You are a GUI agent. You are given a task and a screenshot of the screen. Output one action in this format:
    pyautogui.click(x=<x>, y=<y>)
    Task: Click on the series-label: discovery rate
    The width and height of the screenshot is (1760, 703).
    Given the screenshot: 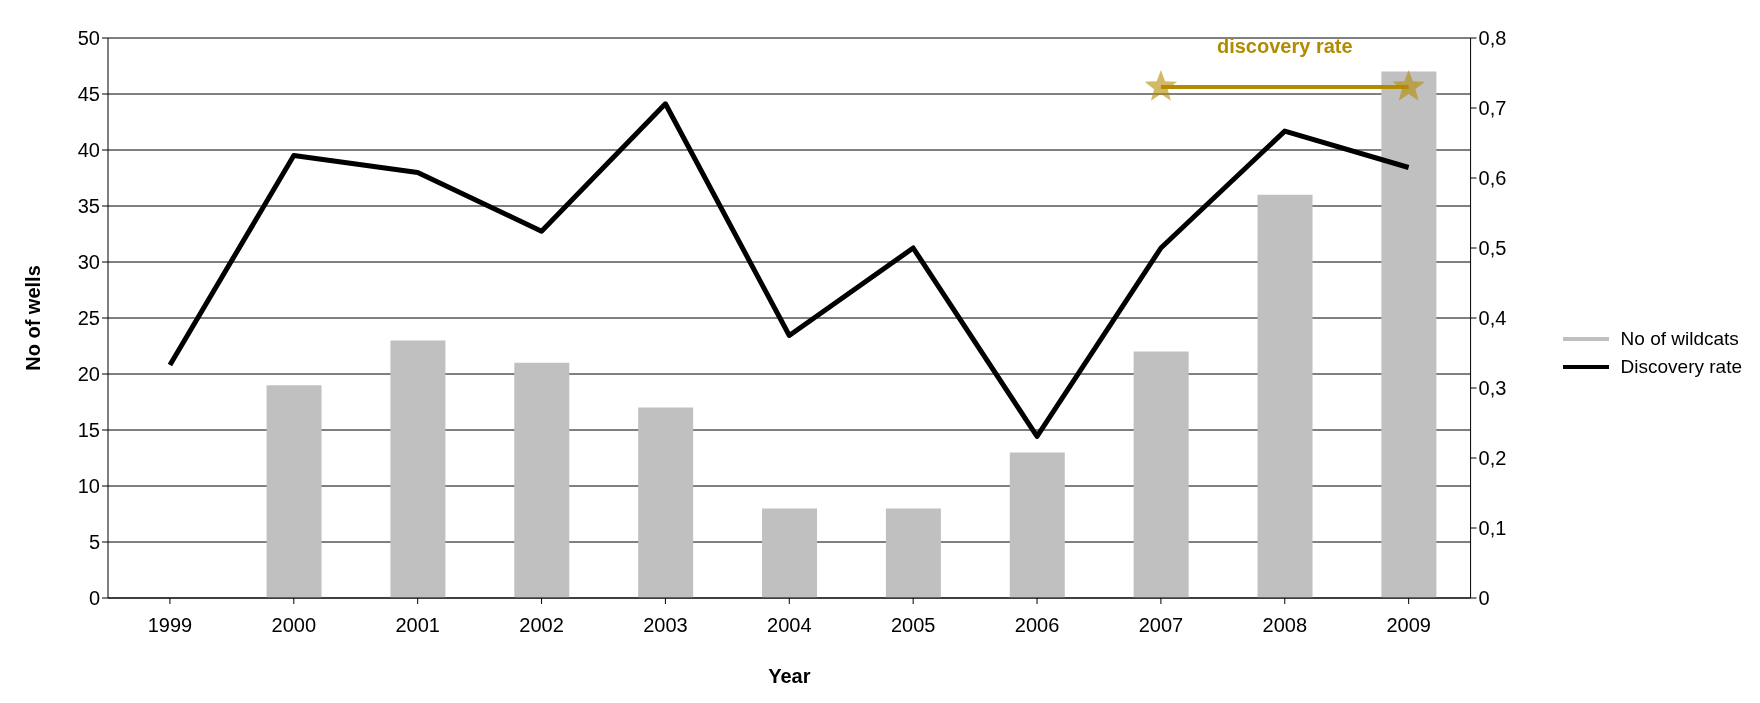 What is the action you would take?
    pyautogui.click(x=1284, y=46)
    